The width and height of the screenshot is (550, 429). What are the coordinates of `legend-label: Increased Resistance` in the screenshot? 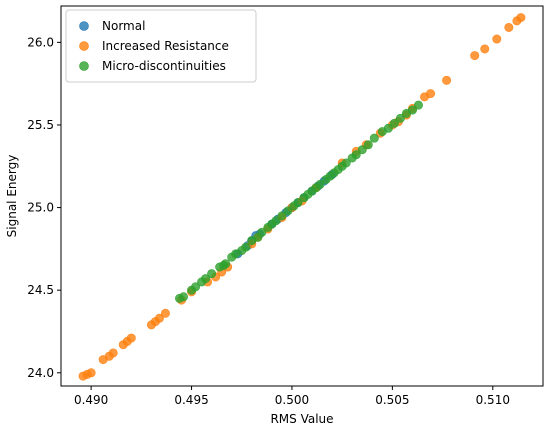 It's located at (165, 46).